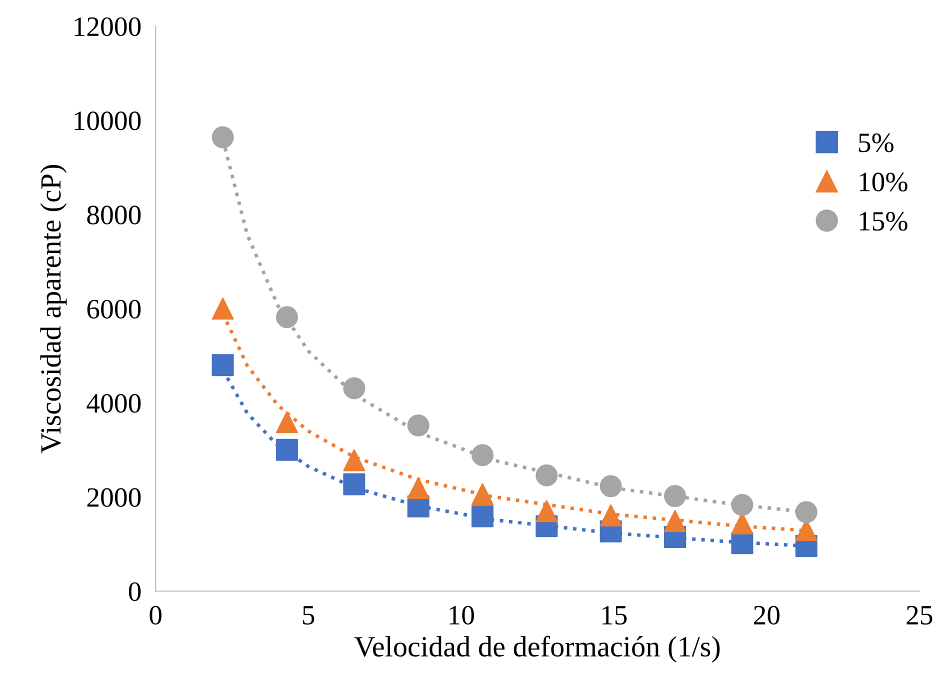  Describe the element at coordinates (884, 182) in the screenshot. I see `legend-label: 10%` at that location.